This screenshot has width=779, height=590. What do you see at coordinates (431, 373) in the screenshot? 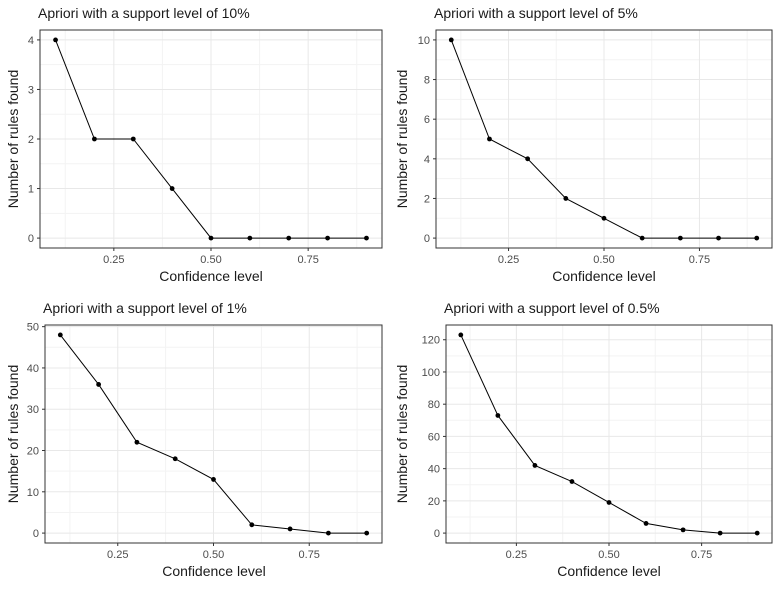
I see `y-tick-label: 100` at bounding box center [431, 373].